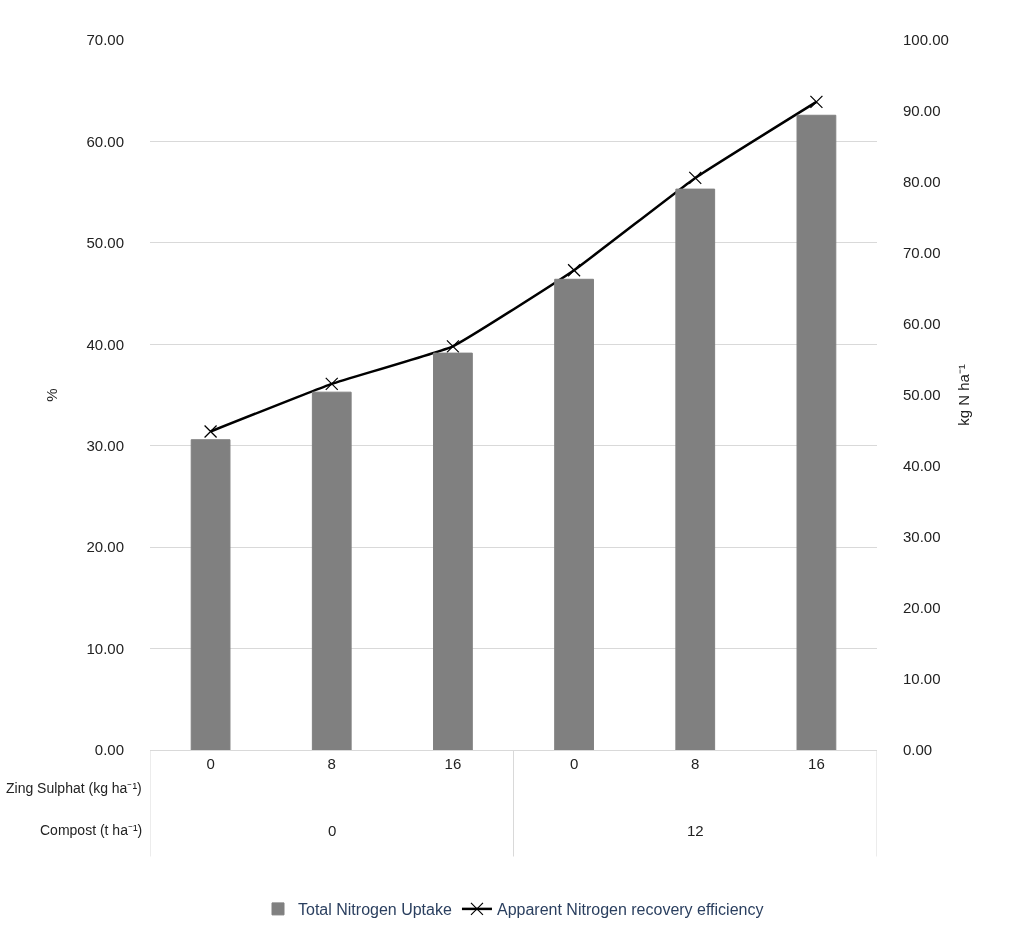 The image size is (1017, 938). Describe the element at coordinates (922, 253) in the screenshot. I see `y2-tick-label: 70.00` at that location.